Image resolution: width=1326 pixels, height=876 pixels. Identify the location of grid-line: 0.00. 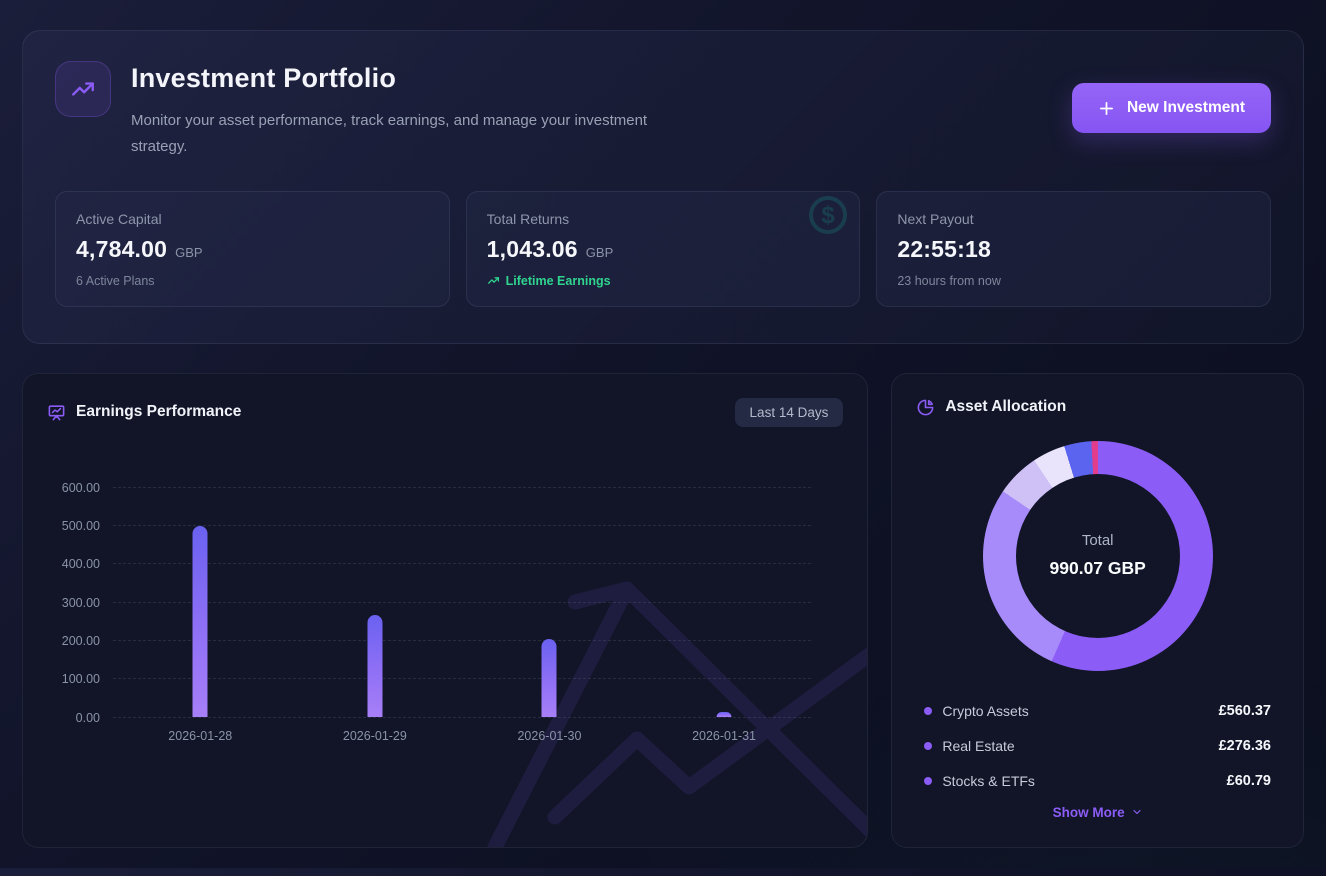
(444, 718).